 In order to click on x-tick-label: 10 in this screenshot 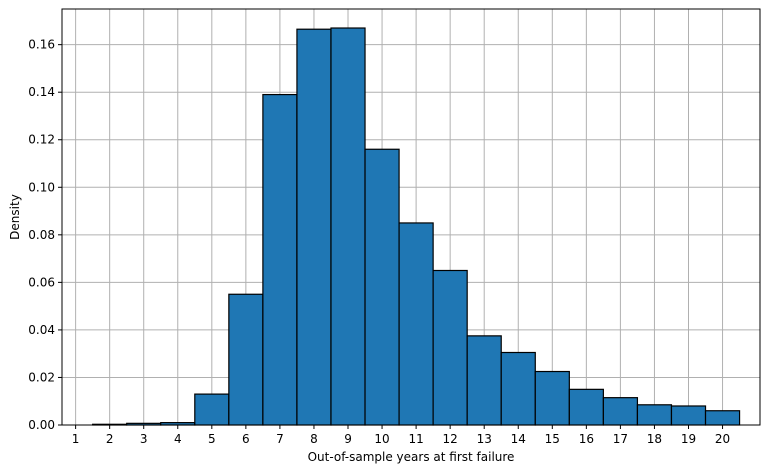, I will do `click(381, 439)`.